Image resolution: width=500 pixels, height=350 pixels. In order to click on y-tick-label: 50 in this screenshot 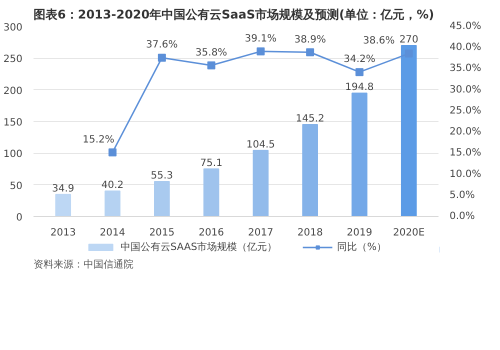, I will do `click(16, 186)`.